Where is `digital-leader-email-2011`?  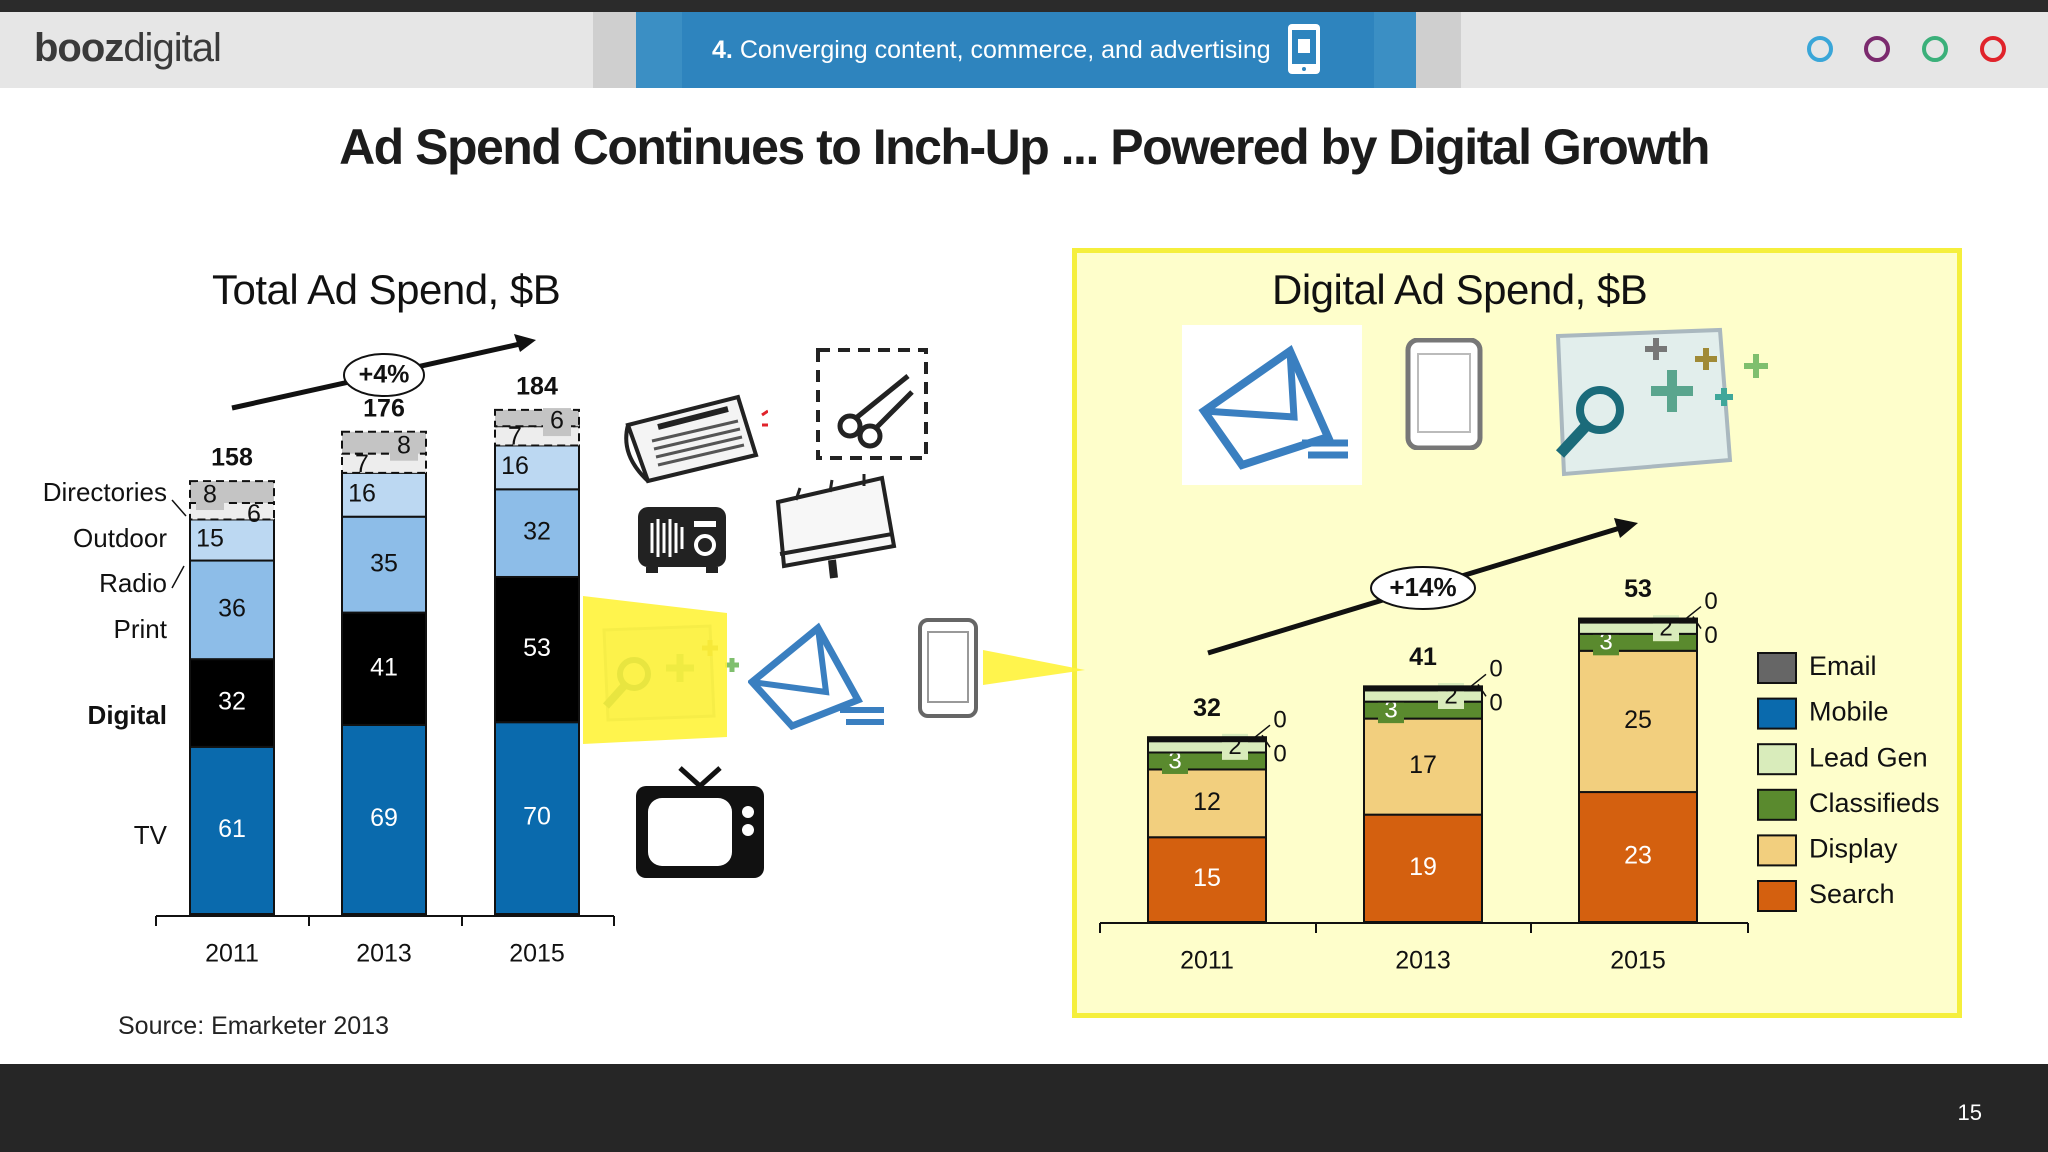 digital-leader-email-2011 is located at coordinates (1260, 733).